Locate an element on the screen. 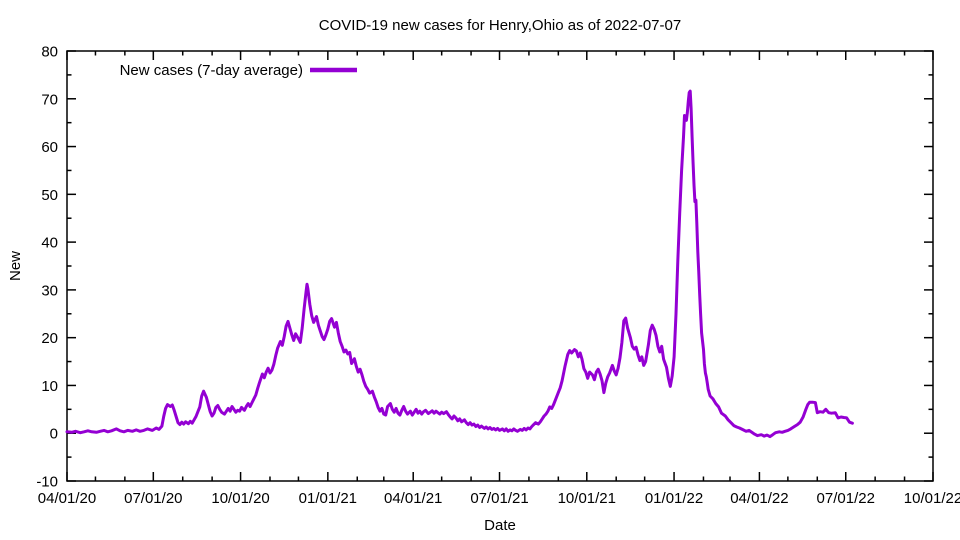 This screenshot has width=960, height=540. x-tick-label: 10/01/20 is located at coordinates (240, 498).